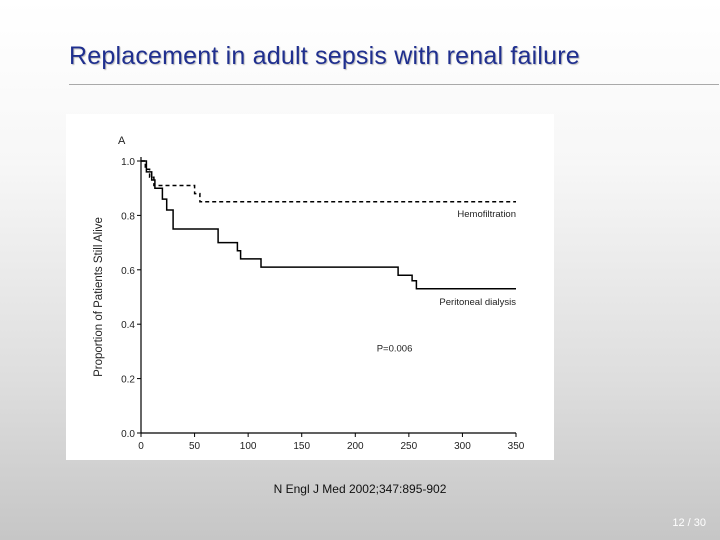 The height and width of the screenshot is (540, 720). What do you see at coordinates (141, 446) in the screenshot?
I see `x-tick-label-0: 0` at bounding box center [141, 446].